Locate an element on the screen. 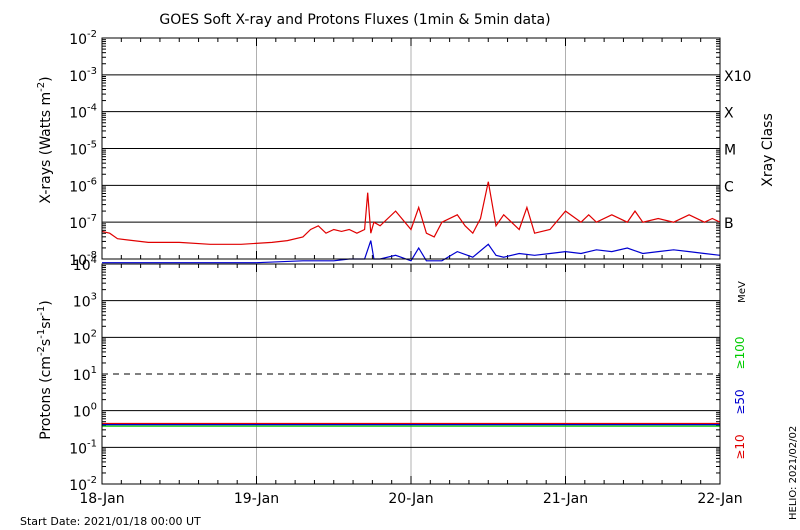 The width and height of the screenshot is (800, 530). start-date-label: Start Date: 2021/01/18 00:00 UT is located at coordinates (110, 521).